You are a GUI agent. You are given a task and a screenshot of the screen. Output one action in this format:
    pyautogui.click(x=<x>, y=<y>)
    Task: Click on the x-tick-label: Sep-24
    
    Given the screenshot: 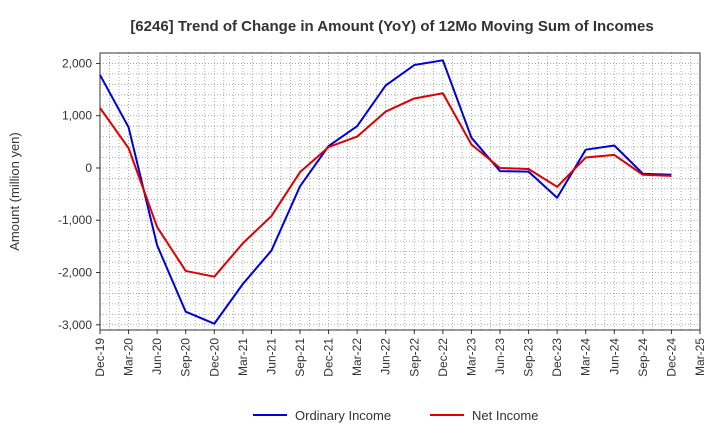 What is the action you would take?
    pyautogui.click(x=643, y=357)
    